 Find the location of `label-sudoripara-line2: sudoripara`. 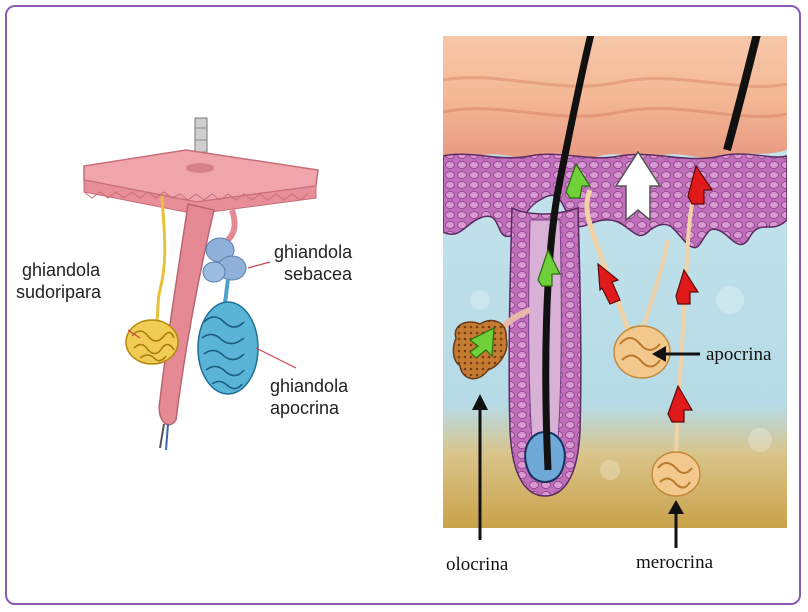

label-sudoripara-line2: sudoripara is located at coordinates (59, 292).